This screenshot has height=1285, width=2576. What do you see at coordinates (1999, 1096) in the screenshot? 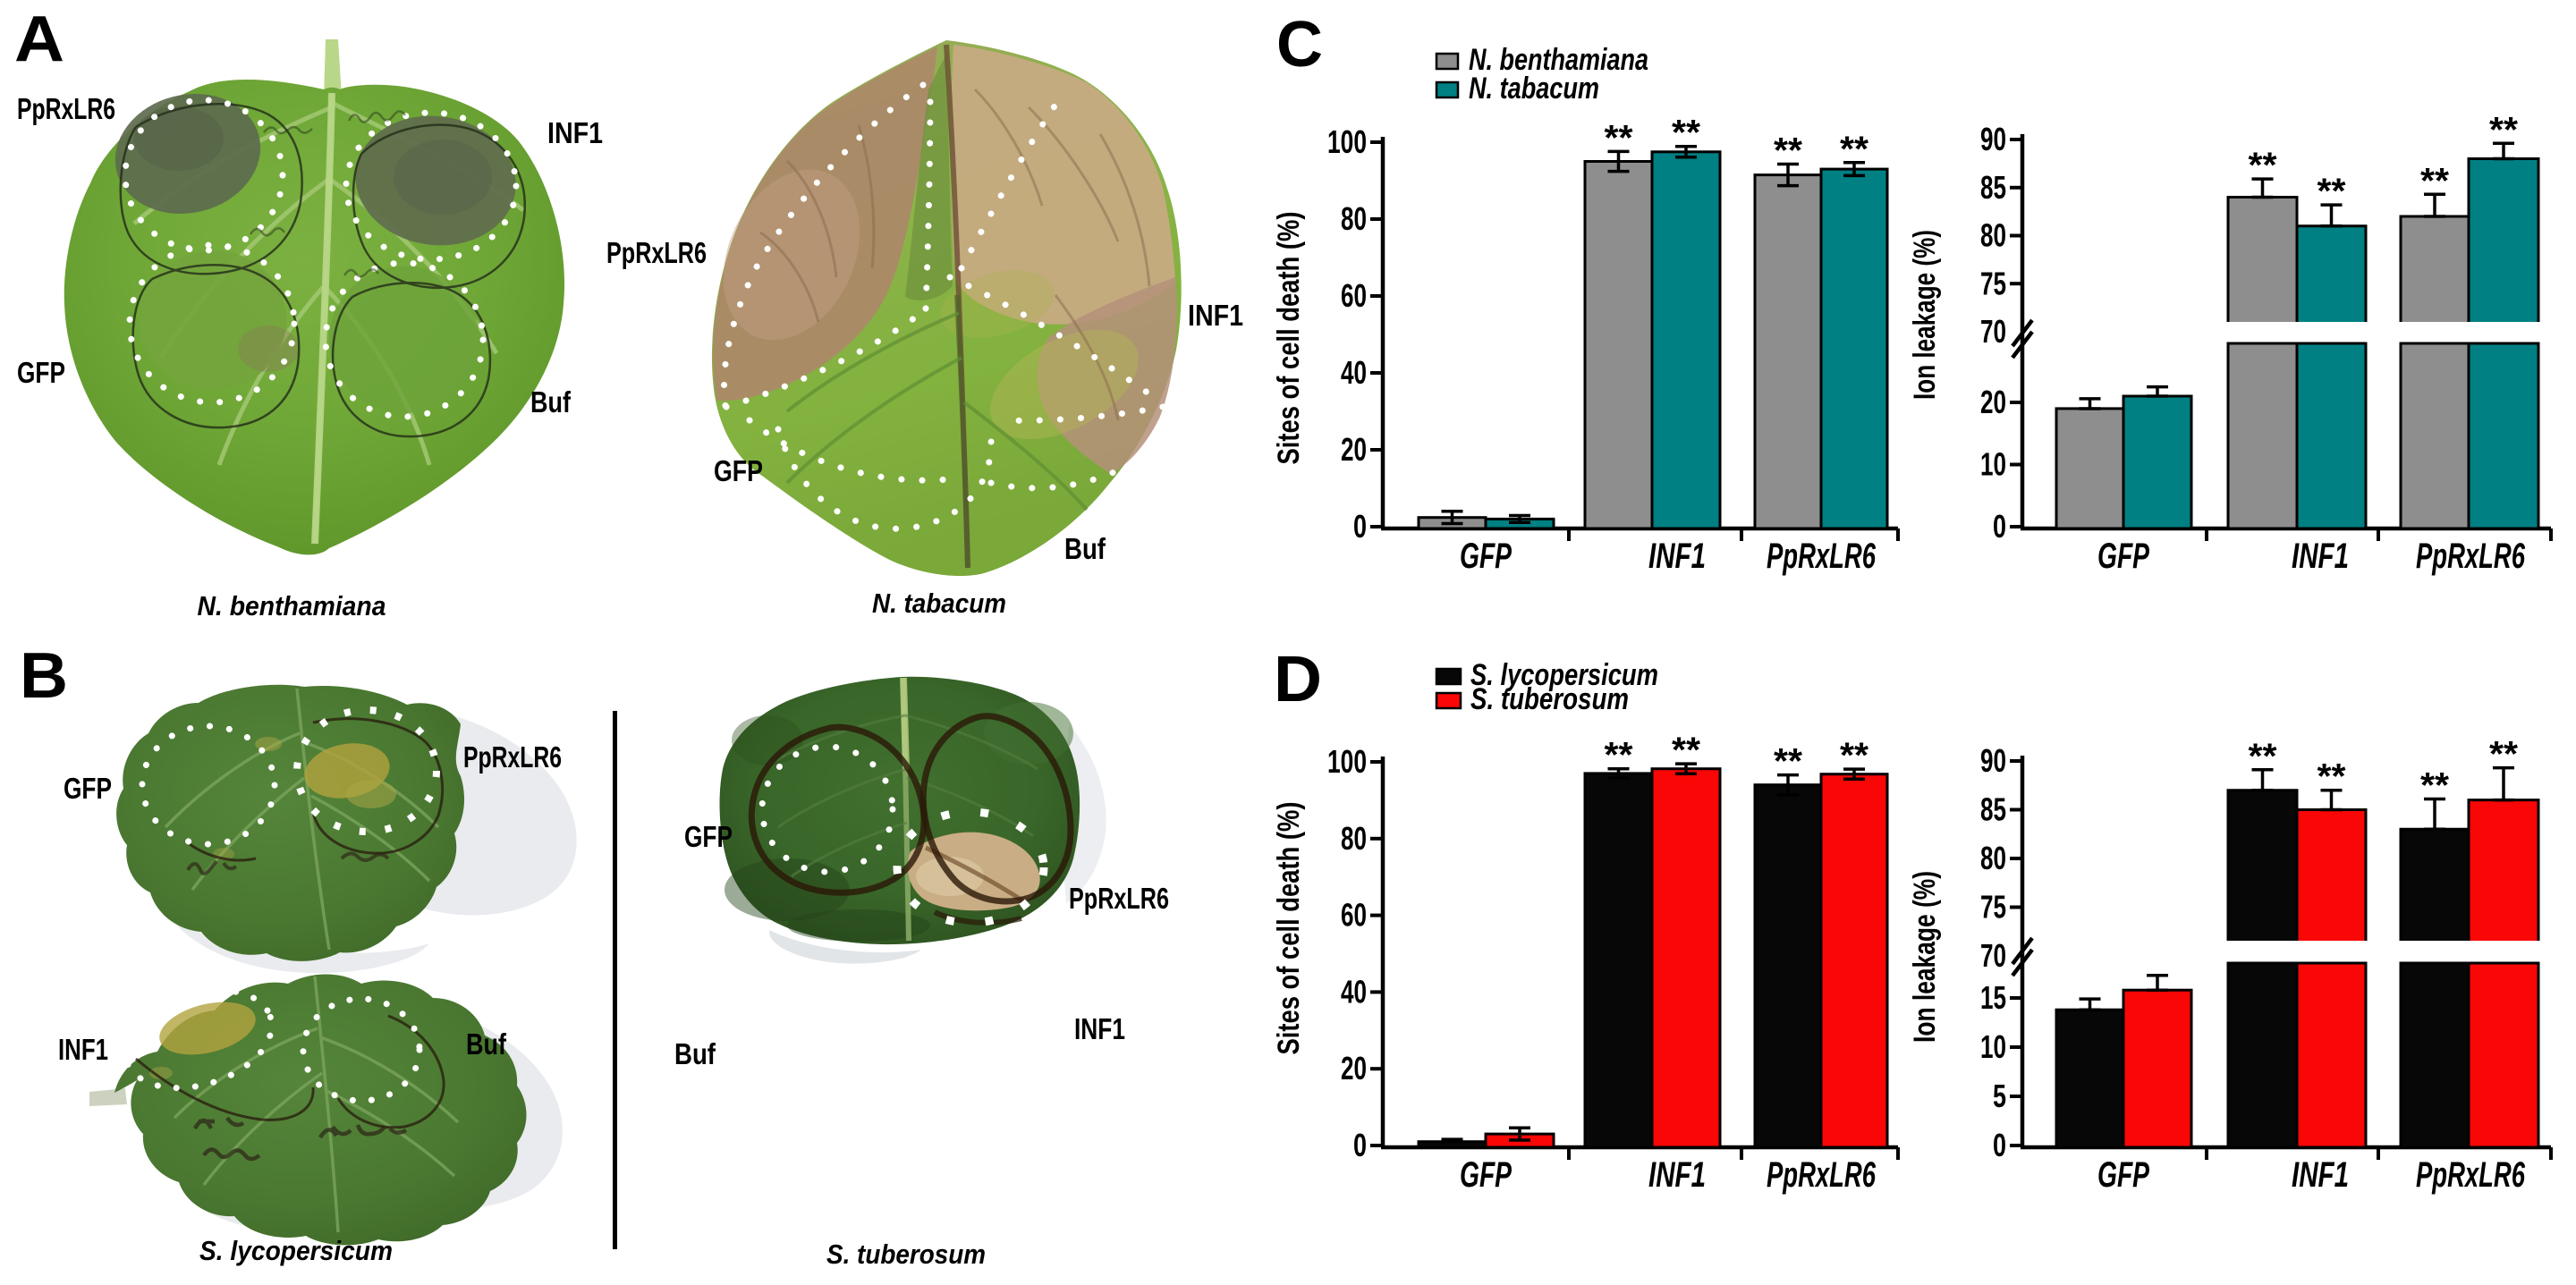
I see `svg-text: 5` at bounding box center [1999, 1096].